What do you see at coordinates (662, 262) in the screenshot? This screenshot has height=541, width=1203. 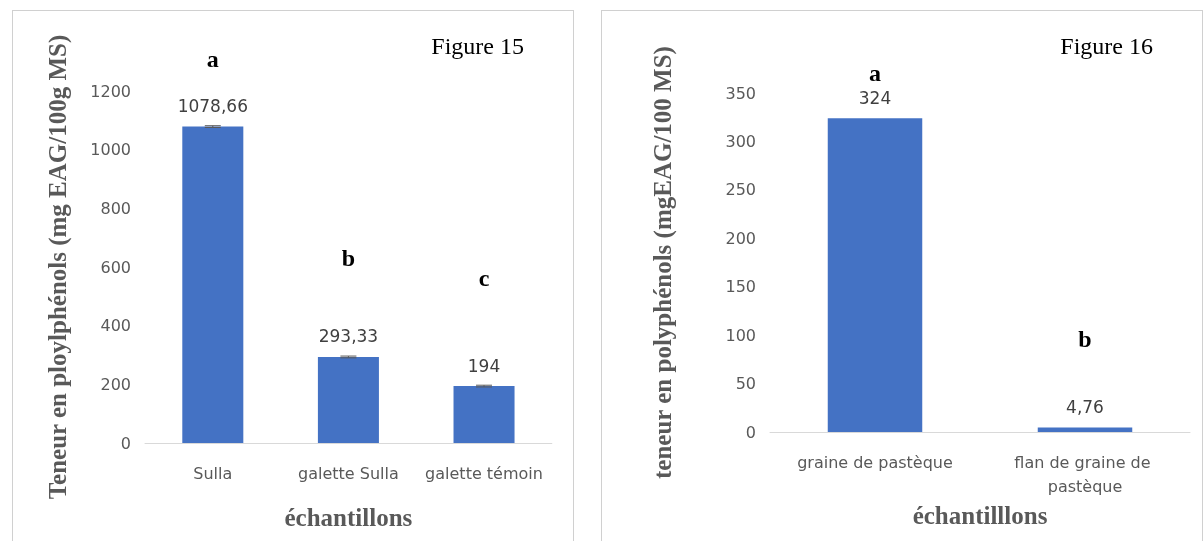 I see `y-axis-title: teneur en polyphénols (mgEAG/100 MS)` at bounding box center [662, 262].